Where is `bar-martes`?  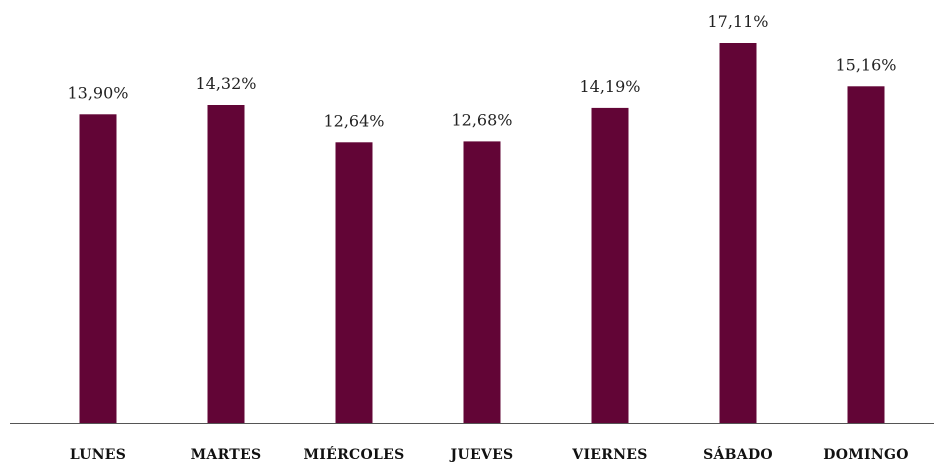 bar-martes is located at coordinates (226, 264).